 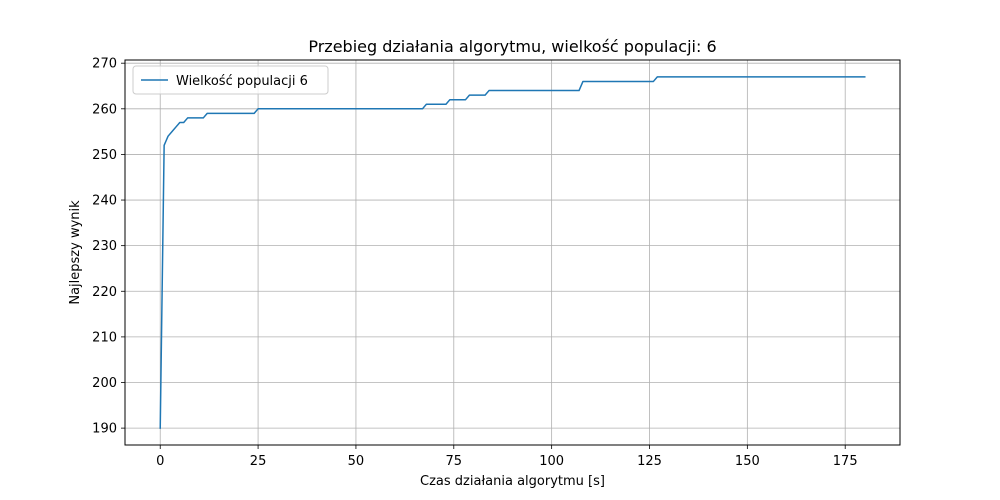 I want to click on y-axis-ticks: 190 200 210 220 230 240 250 260 270, so click(x=108, y=247).